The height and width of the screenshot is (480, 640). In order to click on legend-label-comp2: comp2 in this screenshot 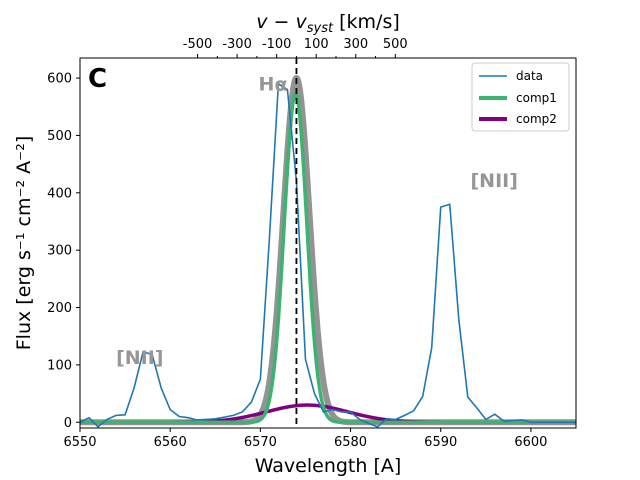, I will do `click(536, 119)`.